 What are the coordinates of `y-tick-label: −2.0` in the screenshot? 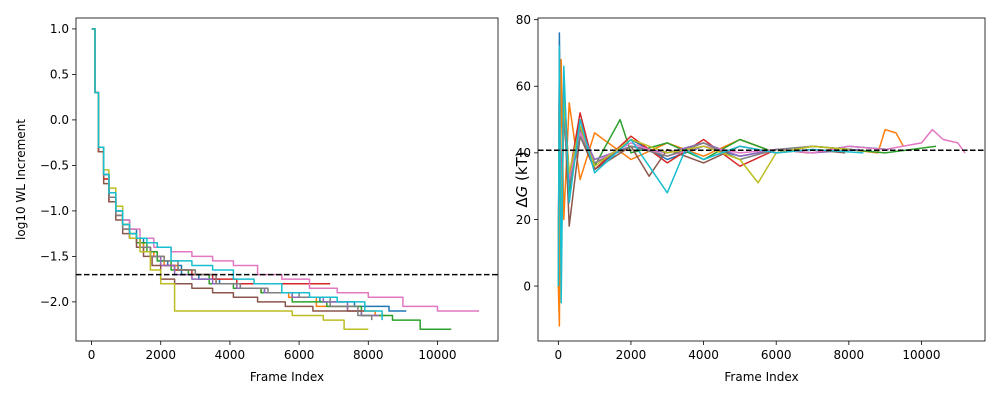 It's located at (54, 302).